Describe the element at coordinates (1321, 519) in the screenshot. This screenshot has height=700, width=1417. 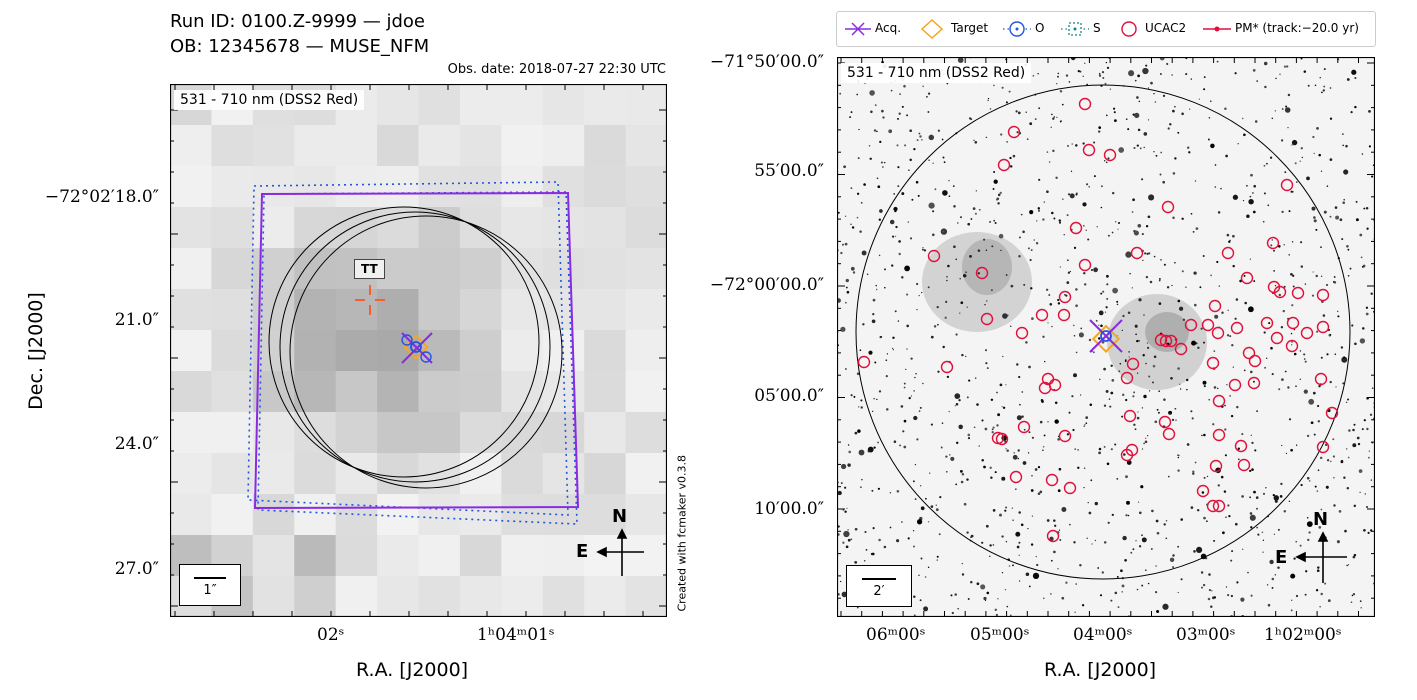
I see `right-compass-north: N` at that location.